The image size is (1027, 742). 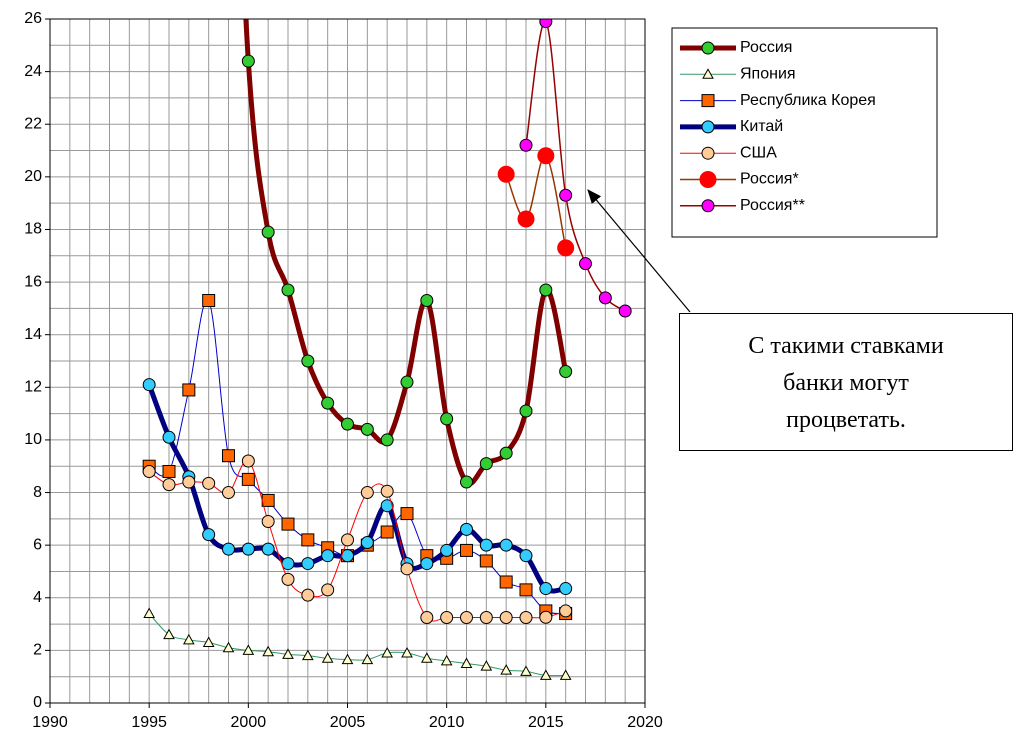 I want to click on x-tick-label: 2015, so click(x=546, y=722).